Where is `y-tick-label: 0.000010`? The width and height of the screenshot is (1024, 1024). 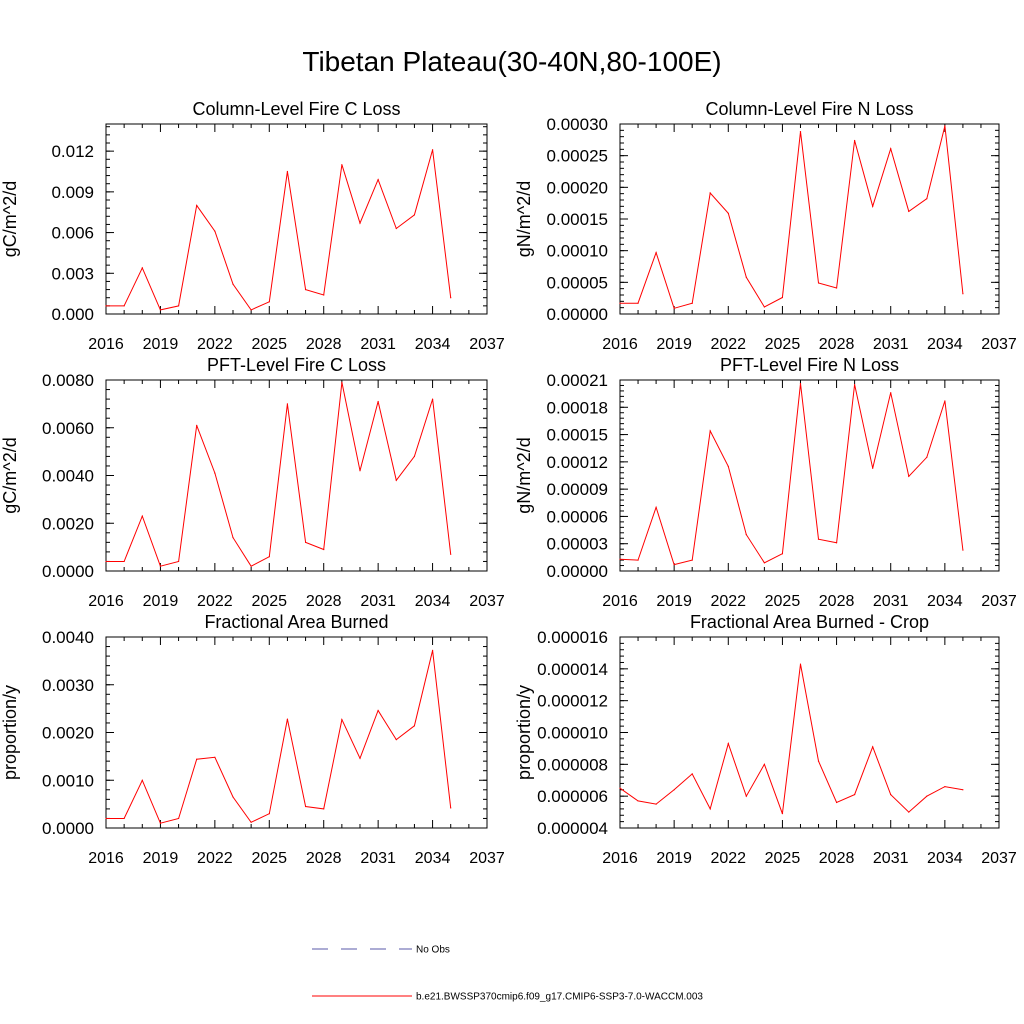
y-tick-label: 0.000010 is located at coordinates (572, 733).